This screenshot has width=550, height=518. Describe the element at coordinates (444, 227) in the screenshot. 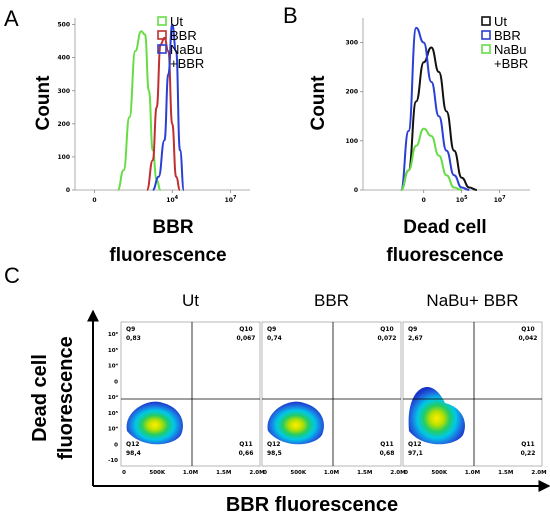

I see `xlabel-b-line1: Dead cell` at that location.